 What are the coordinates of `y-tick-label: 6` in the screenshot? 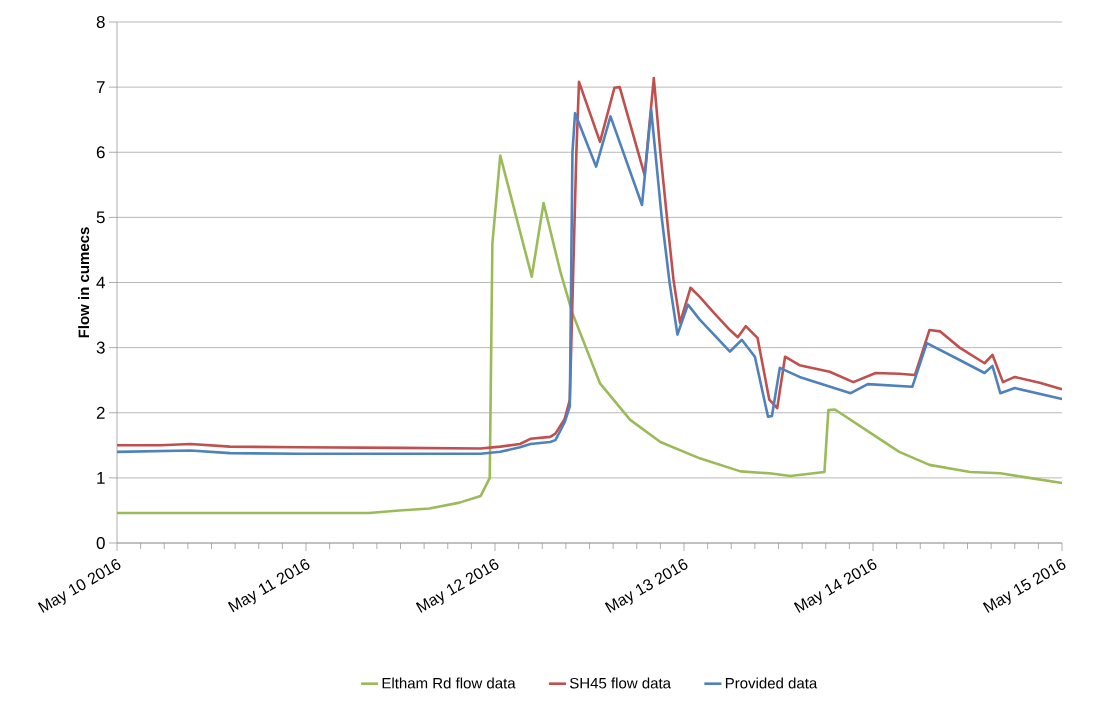 It's located at (100, 152).